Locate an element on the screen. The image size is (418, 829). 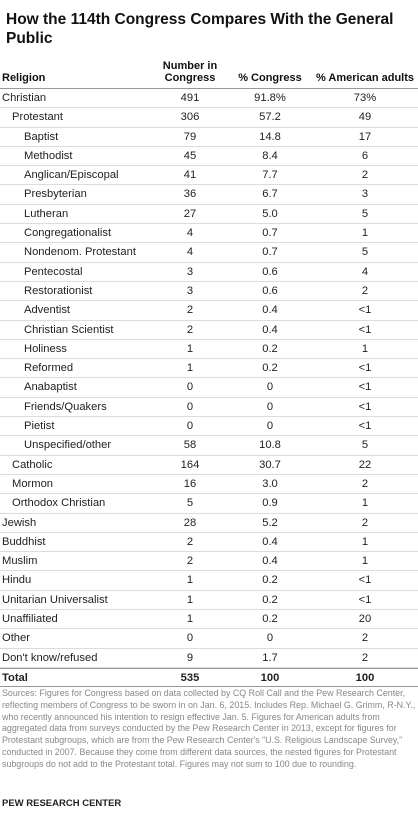
table-row: Anglican/Episcopal 41 7.7 2 is located at coordinates (209, 176).